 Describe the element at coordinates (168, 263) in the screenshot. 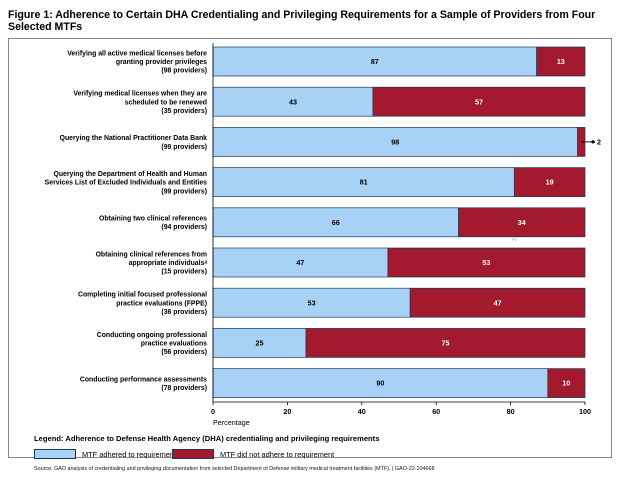

I see `category-label: appropriate individualsᵃ` at that location.